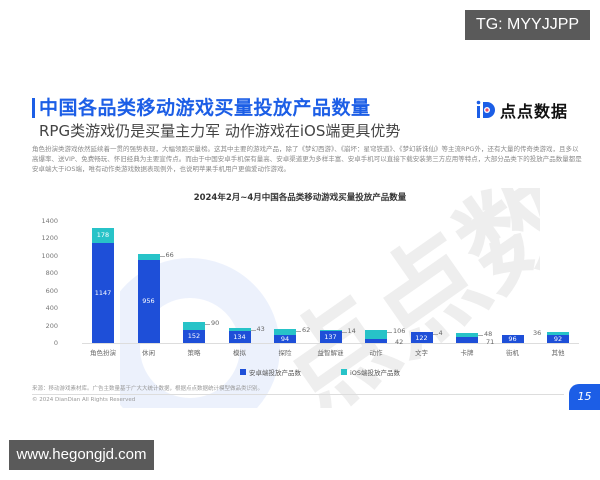  Describe the element at coordinates (49, 221) in the screenshot. I see `y-tick-label: 1400` at that location.